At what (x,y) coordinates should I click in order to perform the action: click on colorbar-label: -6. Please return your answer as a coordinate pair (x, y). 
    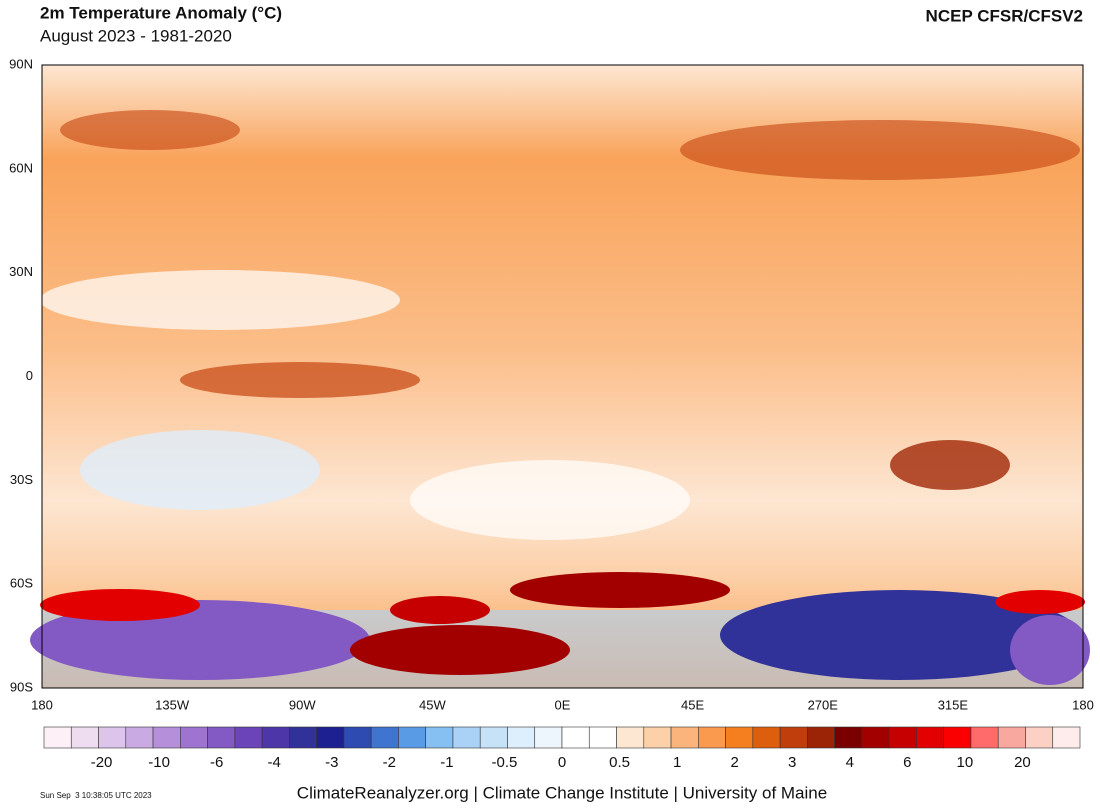
    Looking at the image, I should click on (216, 762).